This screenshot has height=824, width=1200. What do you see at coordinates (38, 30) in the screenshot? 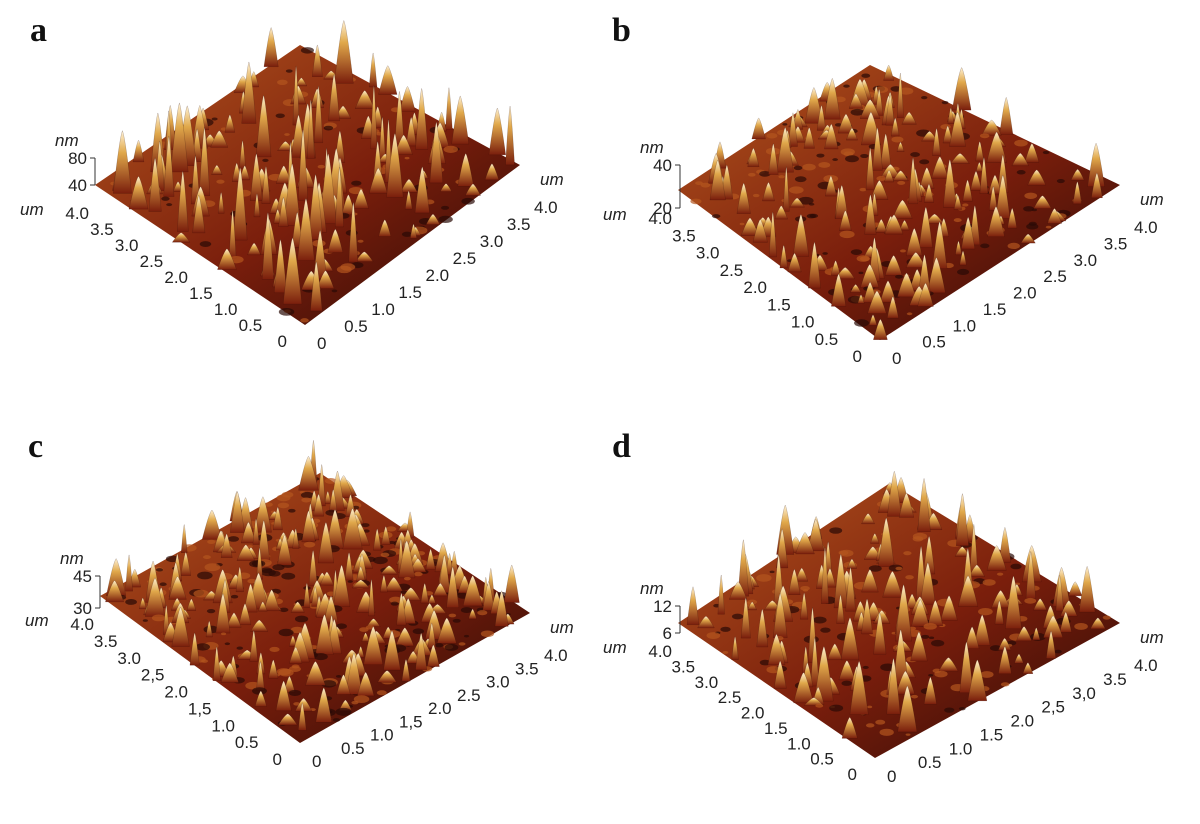
I see `panel-label: a` at bounding box center [38, 30].